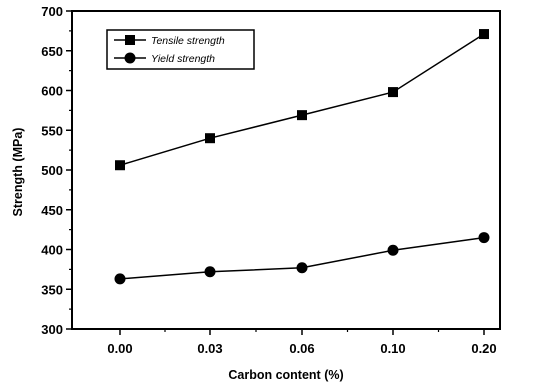 The height and width of the screenshot is (385, 533). What do you see at coordinates (483, 348) in the screenshot?
I see `x-tick-label: 0.20` at bounding box center [483, 348].